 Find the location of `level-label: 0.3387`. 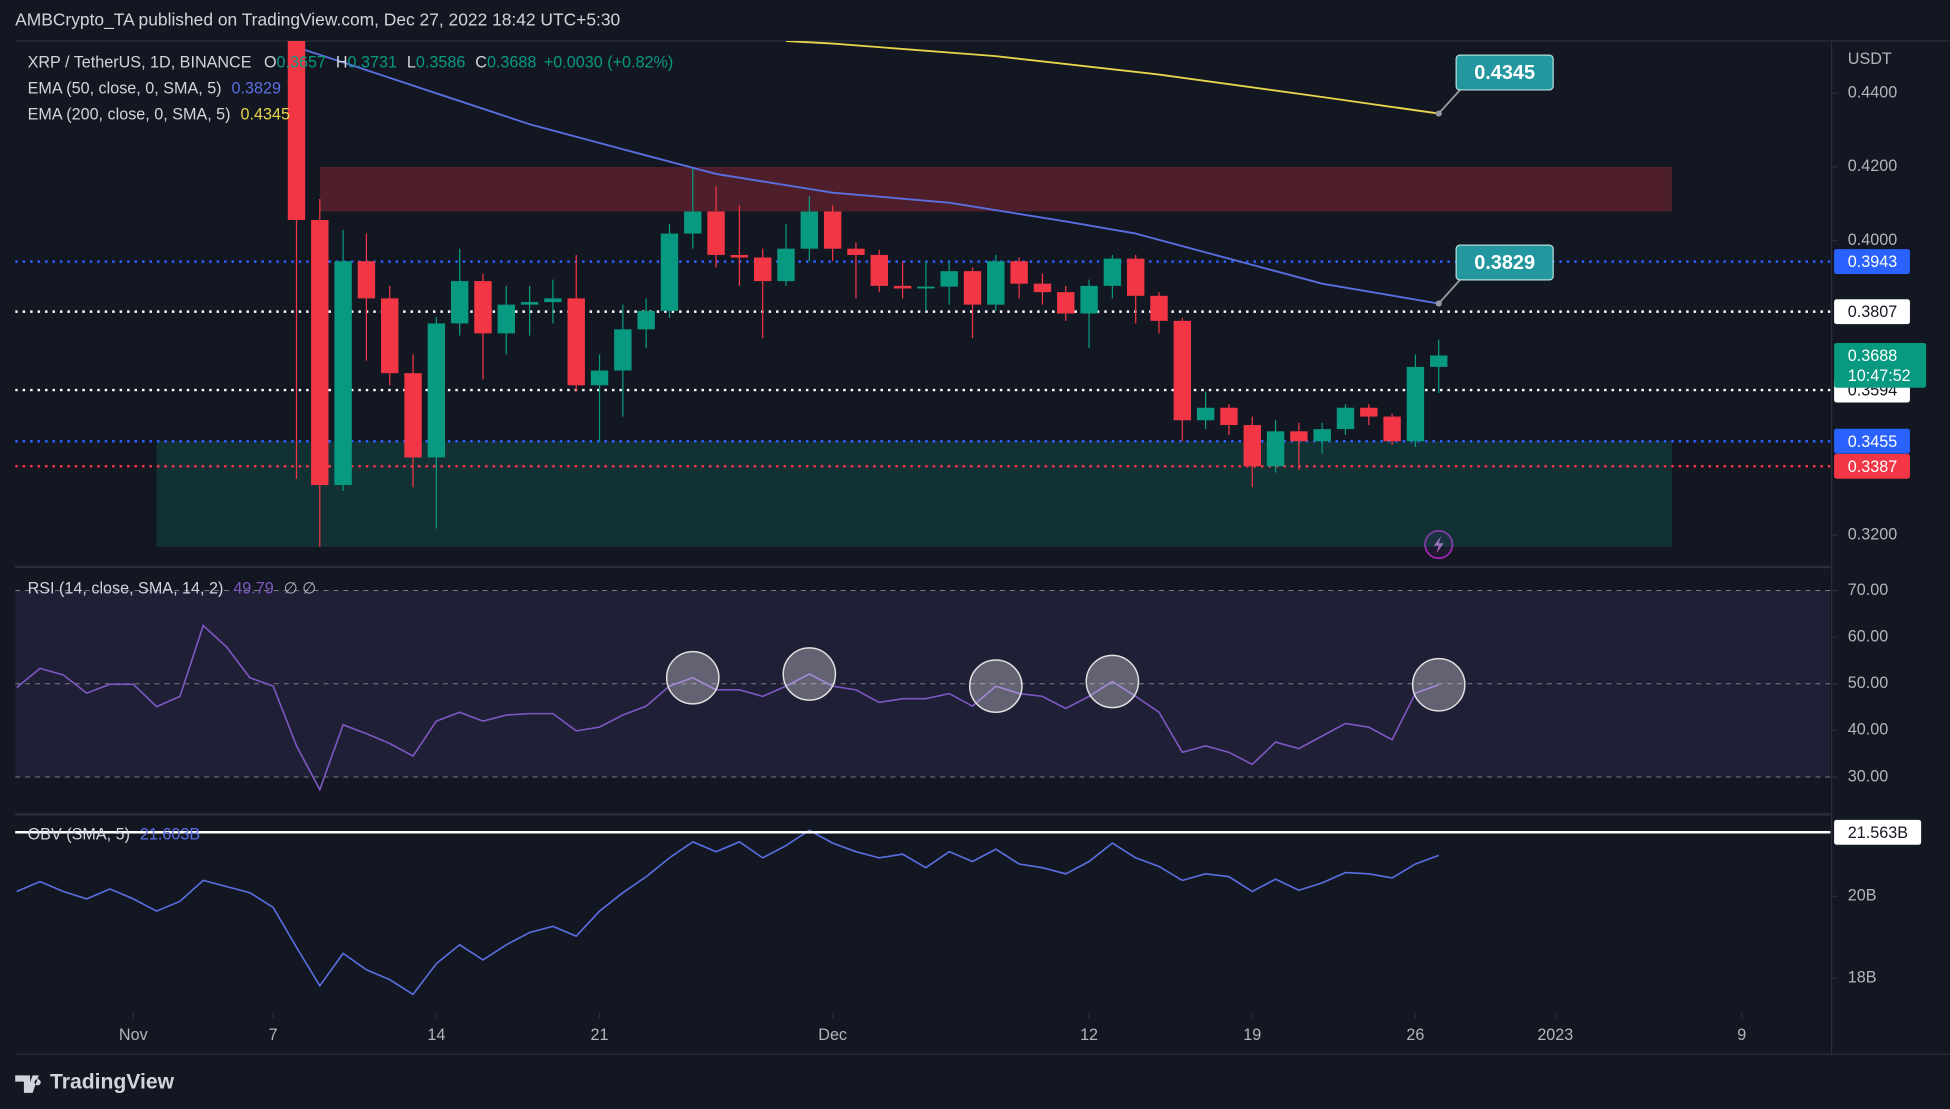

level-label: 0.3387 is located at coordinates (1872, 467).